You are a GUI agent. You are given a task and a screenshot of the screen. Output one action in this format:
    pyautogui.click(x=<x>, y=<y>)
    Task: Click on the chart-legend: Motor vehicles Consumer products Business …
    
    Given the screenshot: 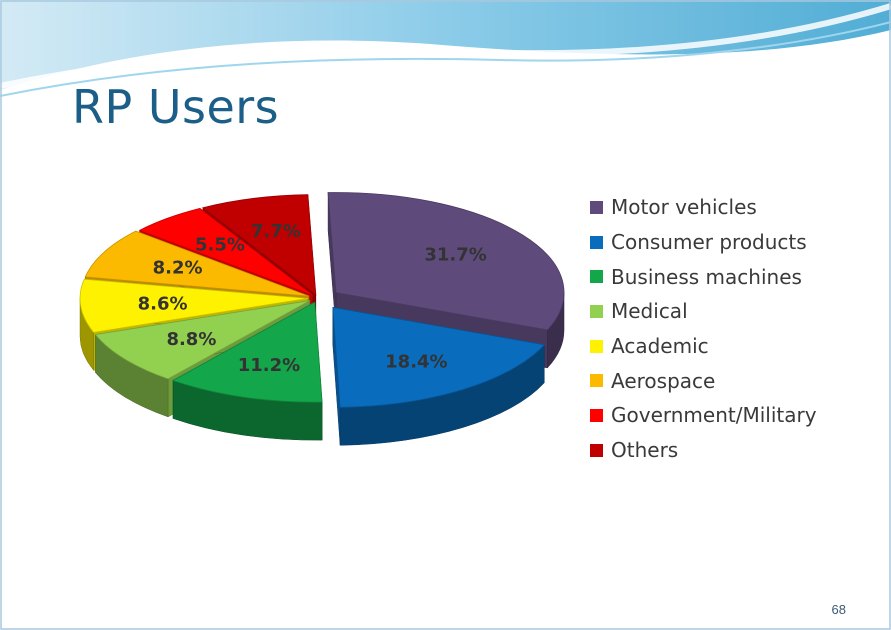 What is the action you would take?
    pyautogui.click(x=703, y=329)
    